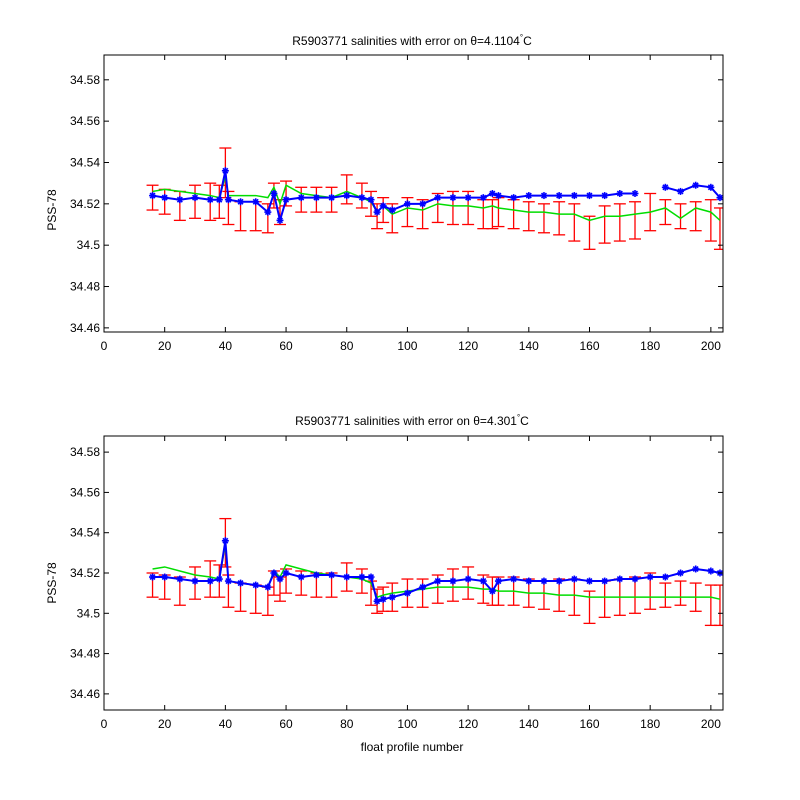  I want to click on top-panel-data-layer, so click(434, 198).